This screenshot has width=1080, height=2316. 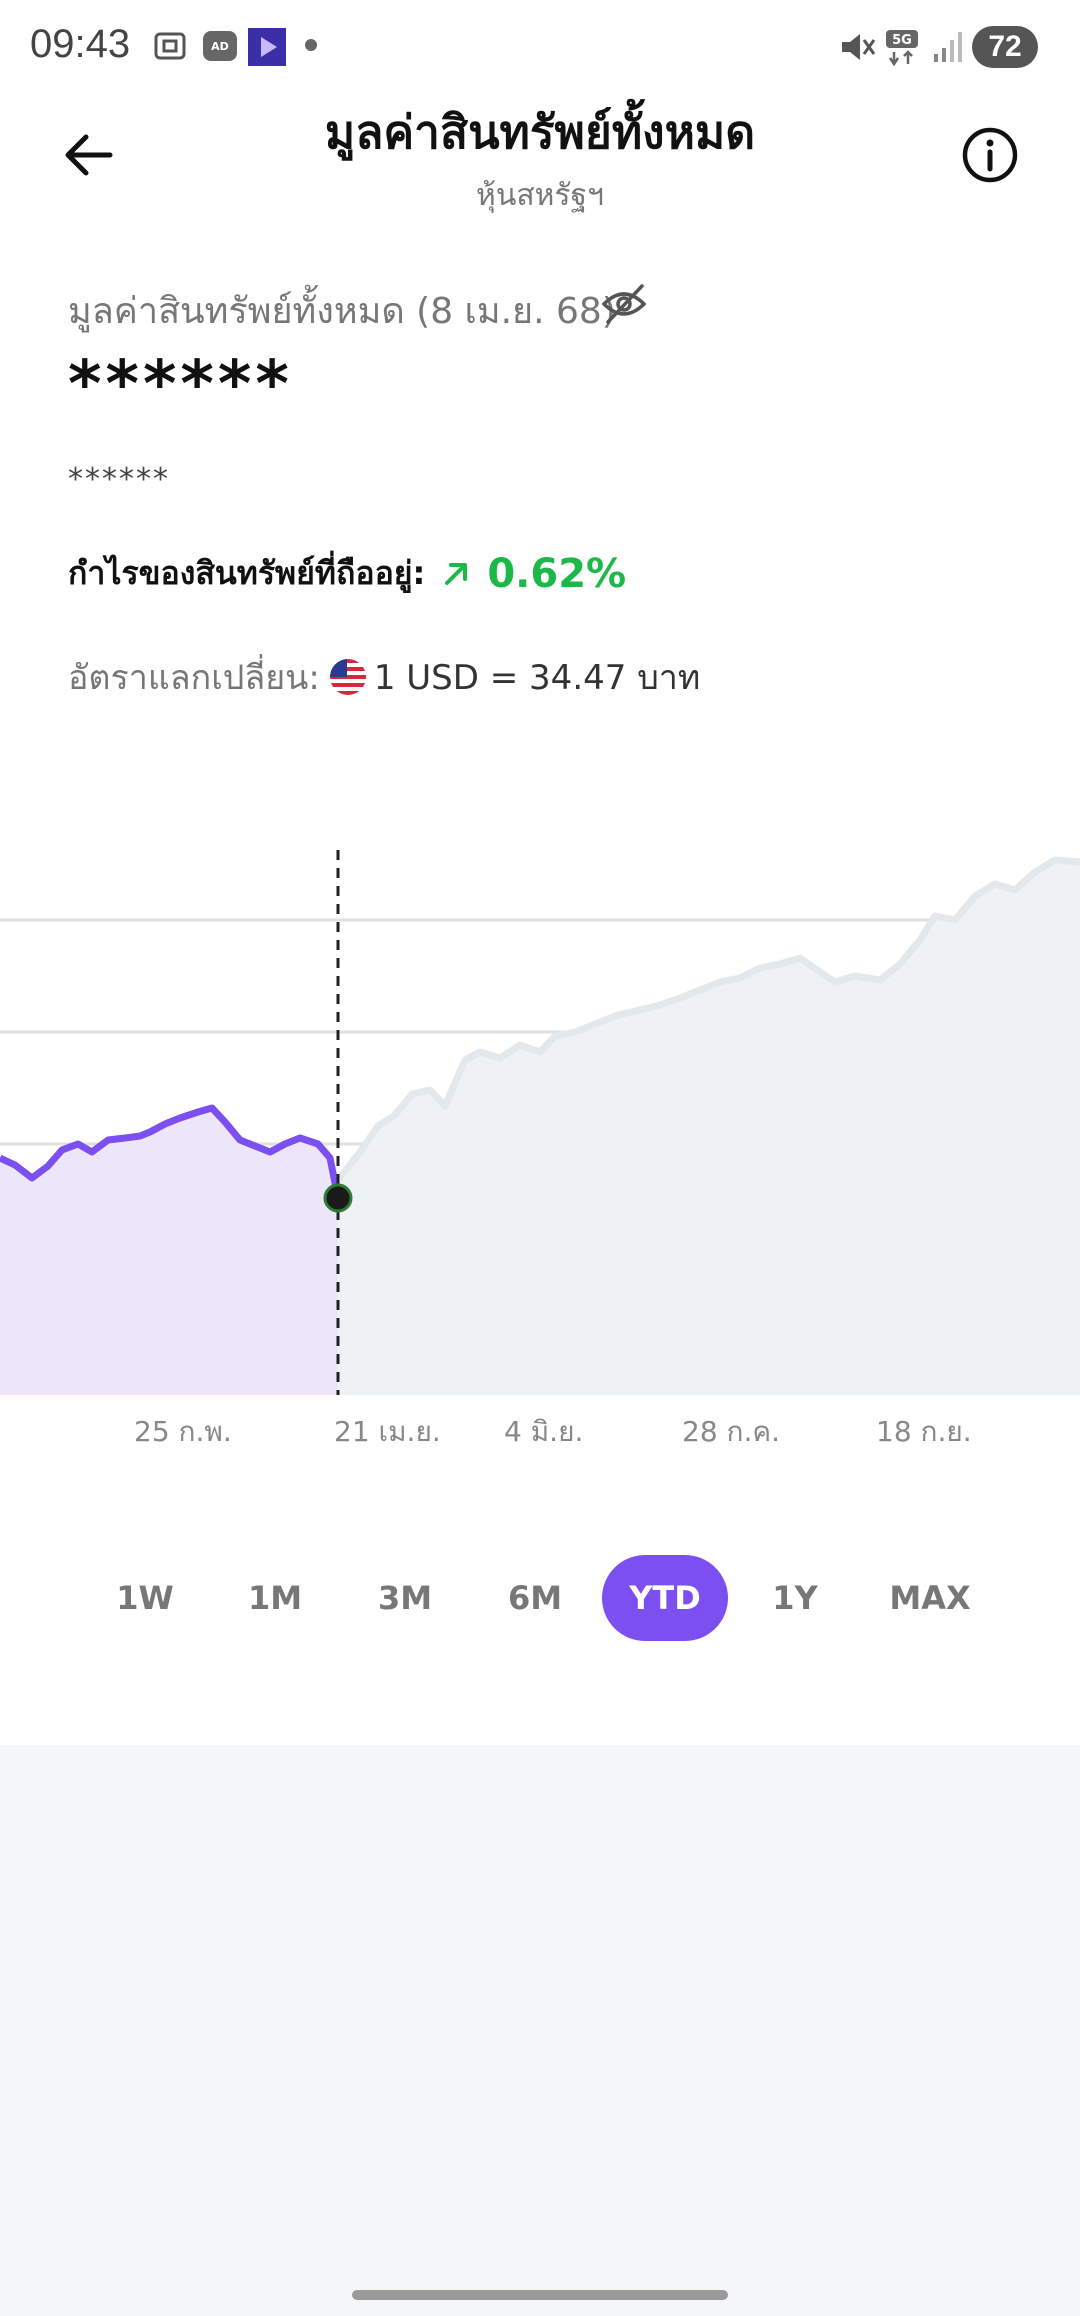 What do you see at coordinates (90, 155) in the screenshot?
I see `back-arrow-icon` at bounding box center [90, 155].